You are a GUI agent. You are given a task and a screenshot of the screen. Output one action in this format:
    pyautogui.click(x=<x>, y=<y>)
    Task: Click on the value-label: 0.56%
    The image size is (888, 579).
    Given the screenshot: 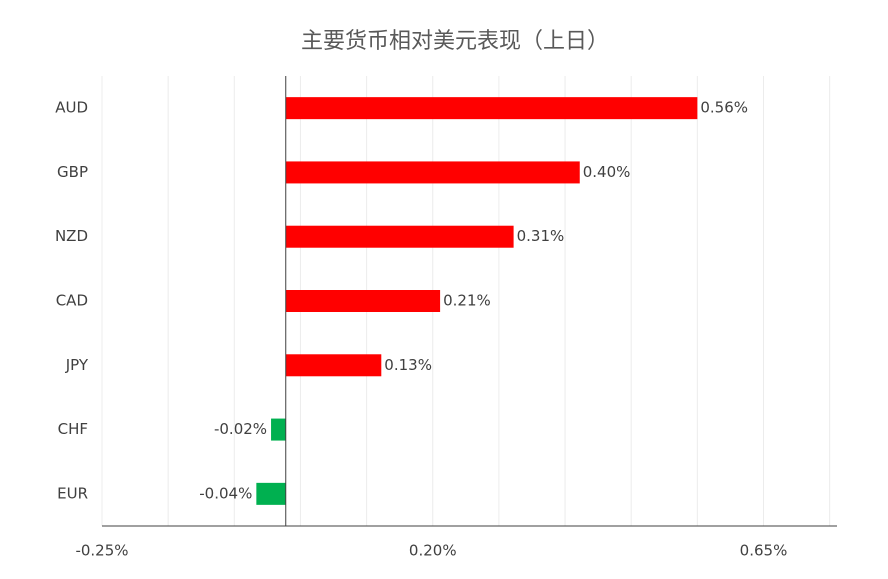 What is the action you would take?
    pyautogui.click(x=724, y=108)
    